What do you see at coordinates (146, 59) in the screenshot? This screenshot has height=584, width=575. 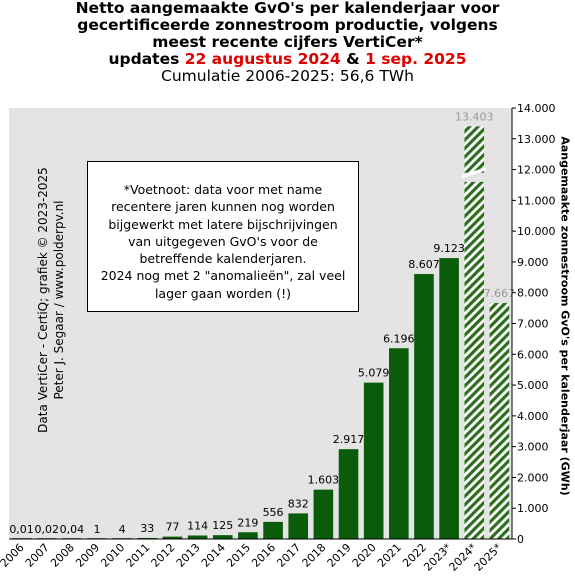 I see `title-updates-prefix: updates` at bounding box center [146, 59].